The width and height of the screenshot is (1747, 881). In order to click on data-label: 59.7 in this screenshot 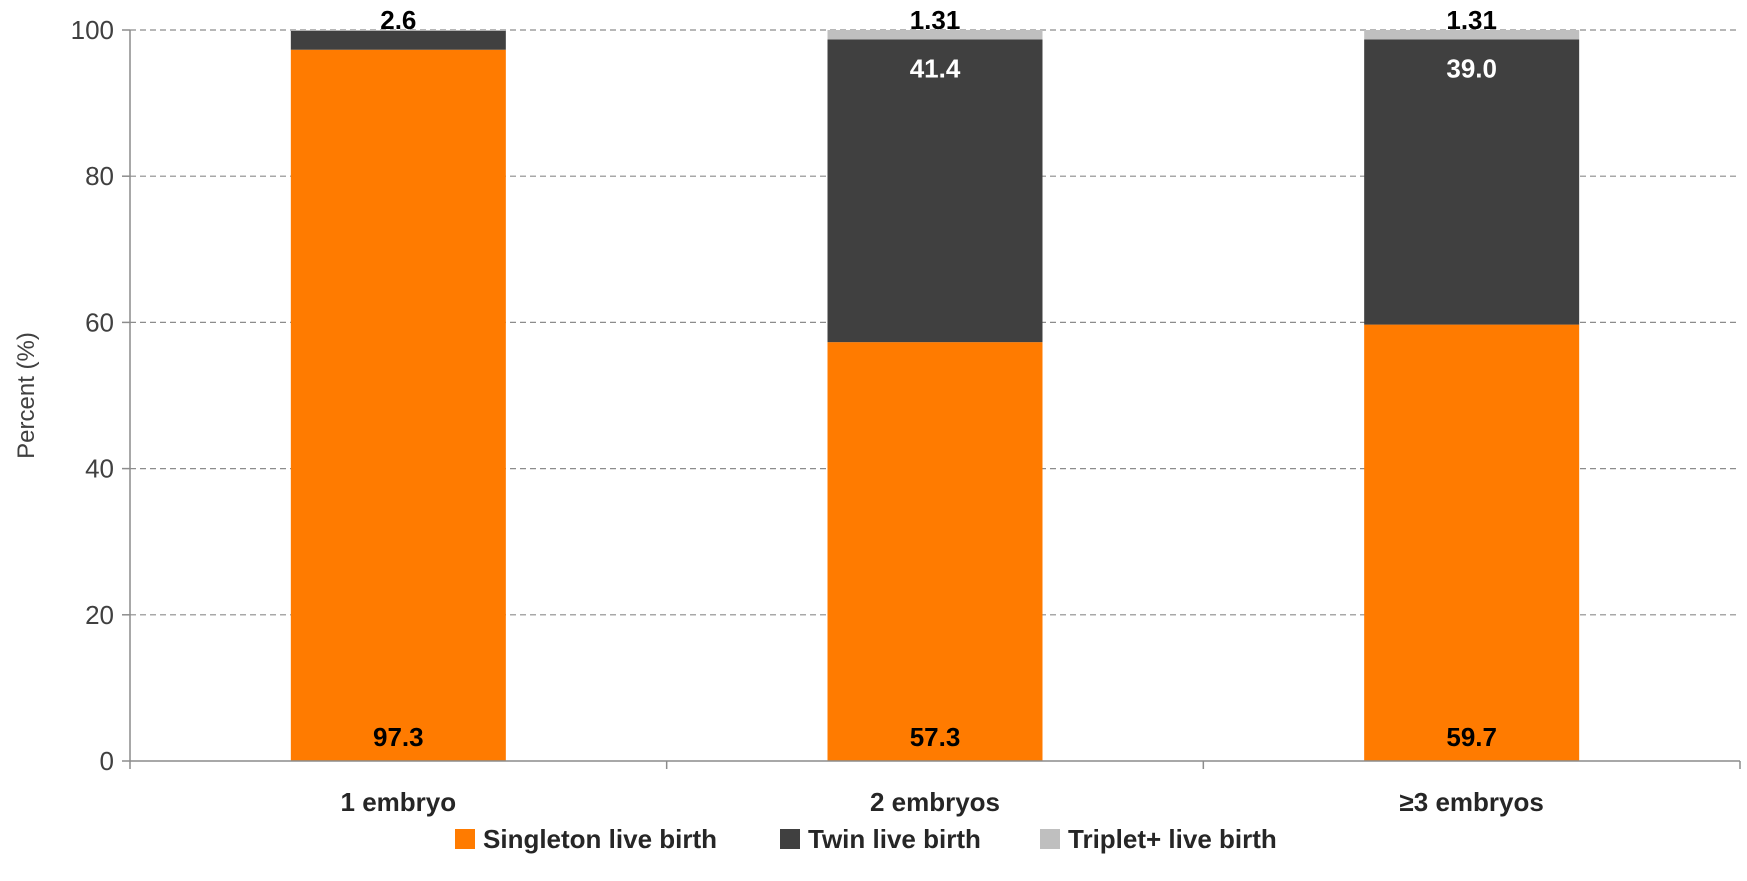, I will do `click(1471, 737)`.